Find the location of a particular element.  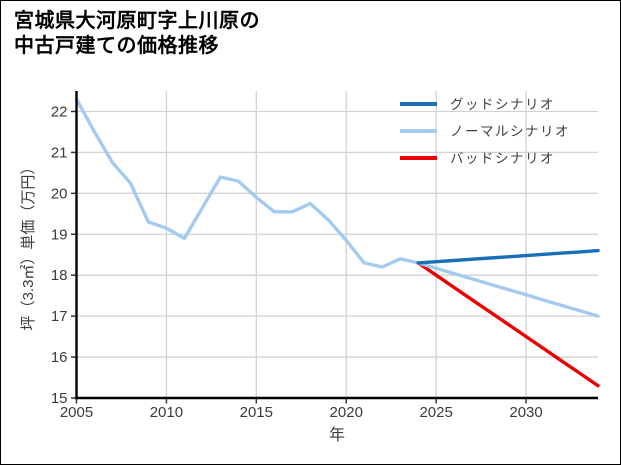

x-tick-label: 2020 is located at coordinates (346, 412).